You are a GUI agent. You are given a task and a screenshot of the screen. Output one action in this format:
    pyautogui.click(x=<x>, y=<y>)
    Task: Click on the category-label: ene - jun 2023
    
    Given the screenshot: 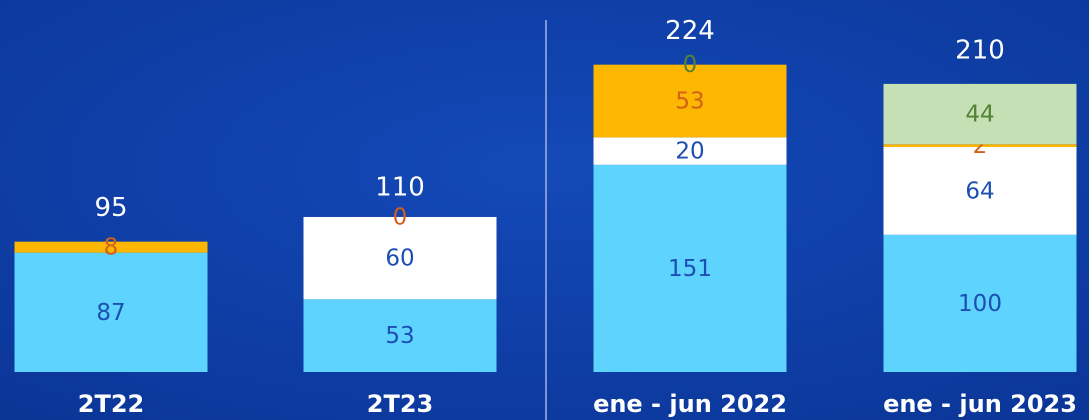 What is the action you would take?
    pyautogui.click(x=980, y=404)
    